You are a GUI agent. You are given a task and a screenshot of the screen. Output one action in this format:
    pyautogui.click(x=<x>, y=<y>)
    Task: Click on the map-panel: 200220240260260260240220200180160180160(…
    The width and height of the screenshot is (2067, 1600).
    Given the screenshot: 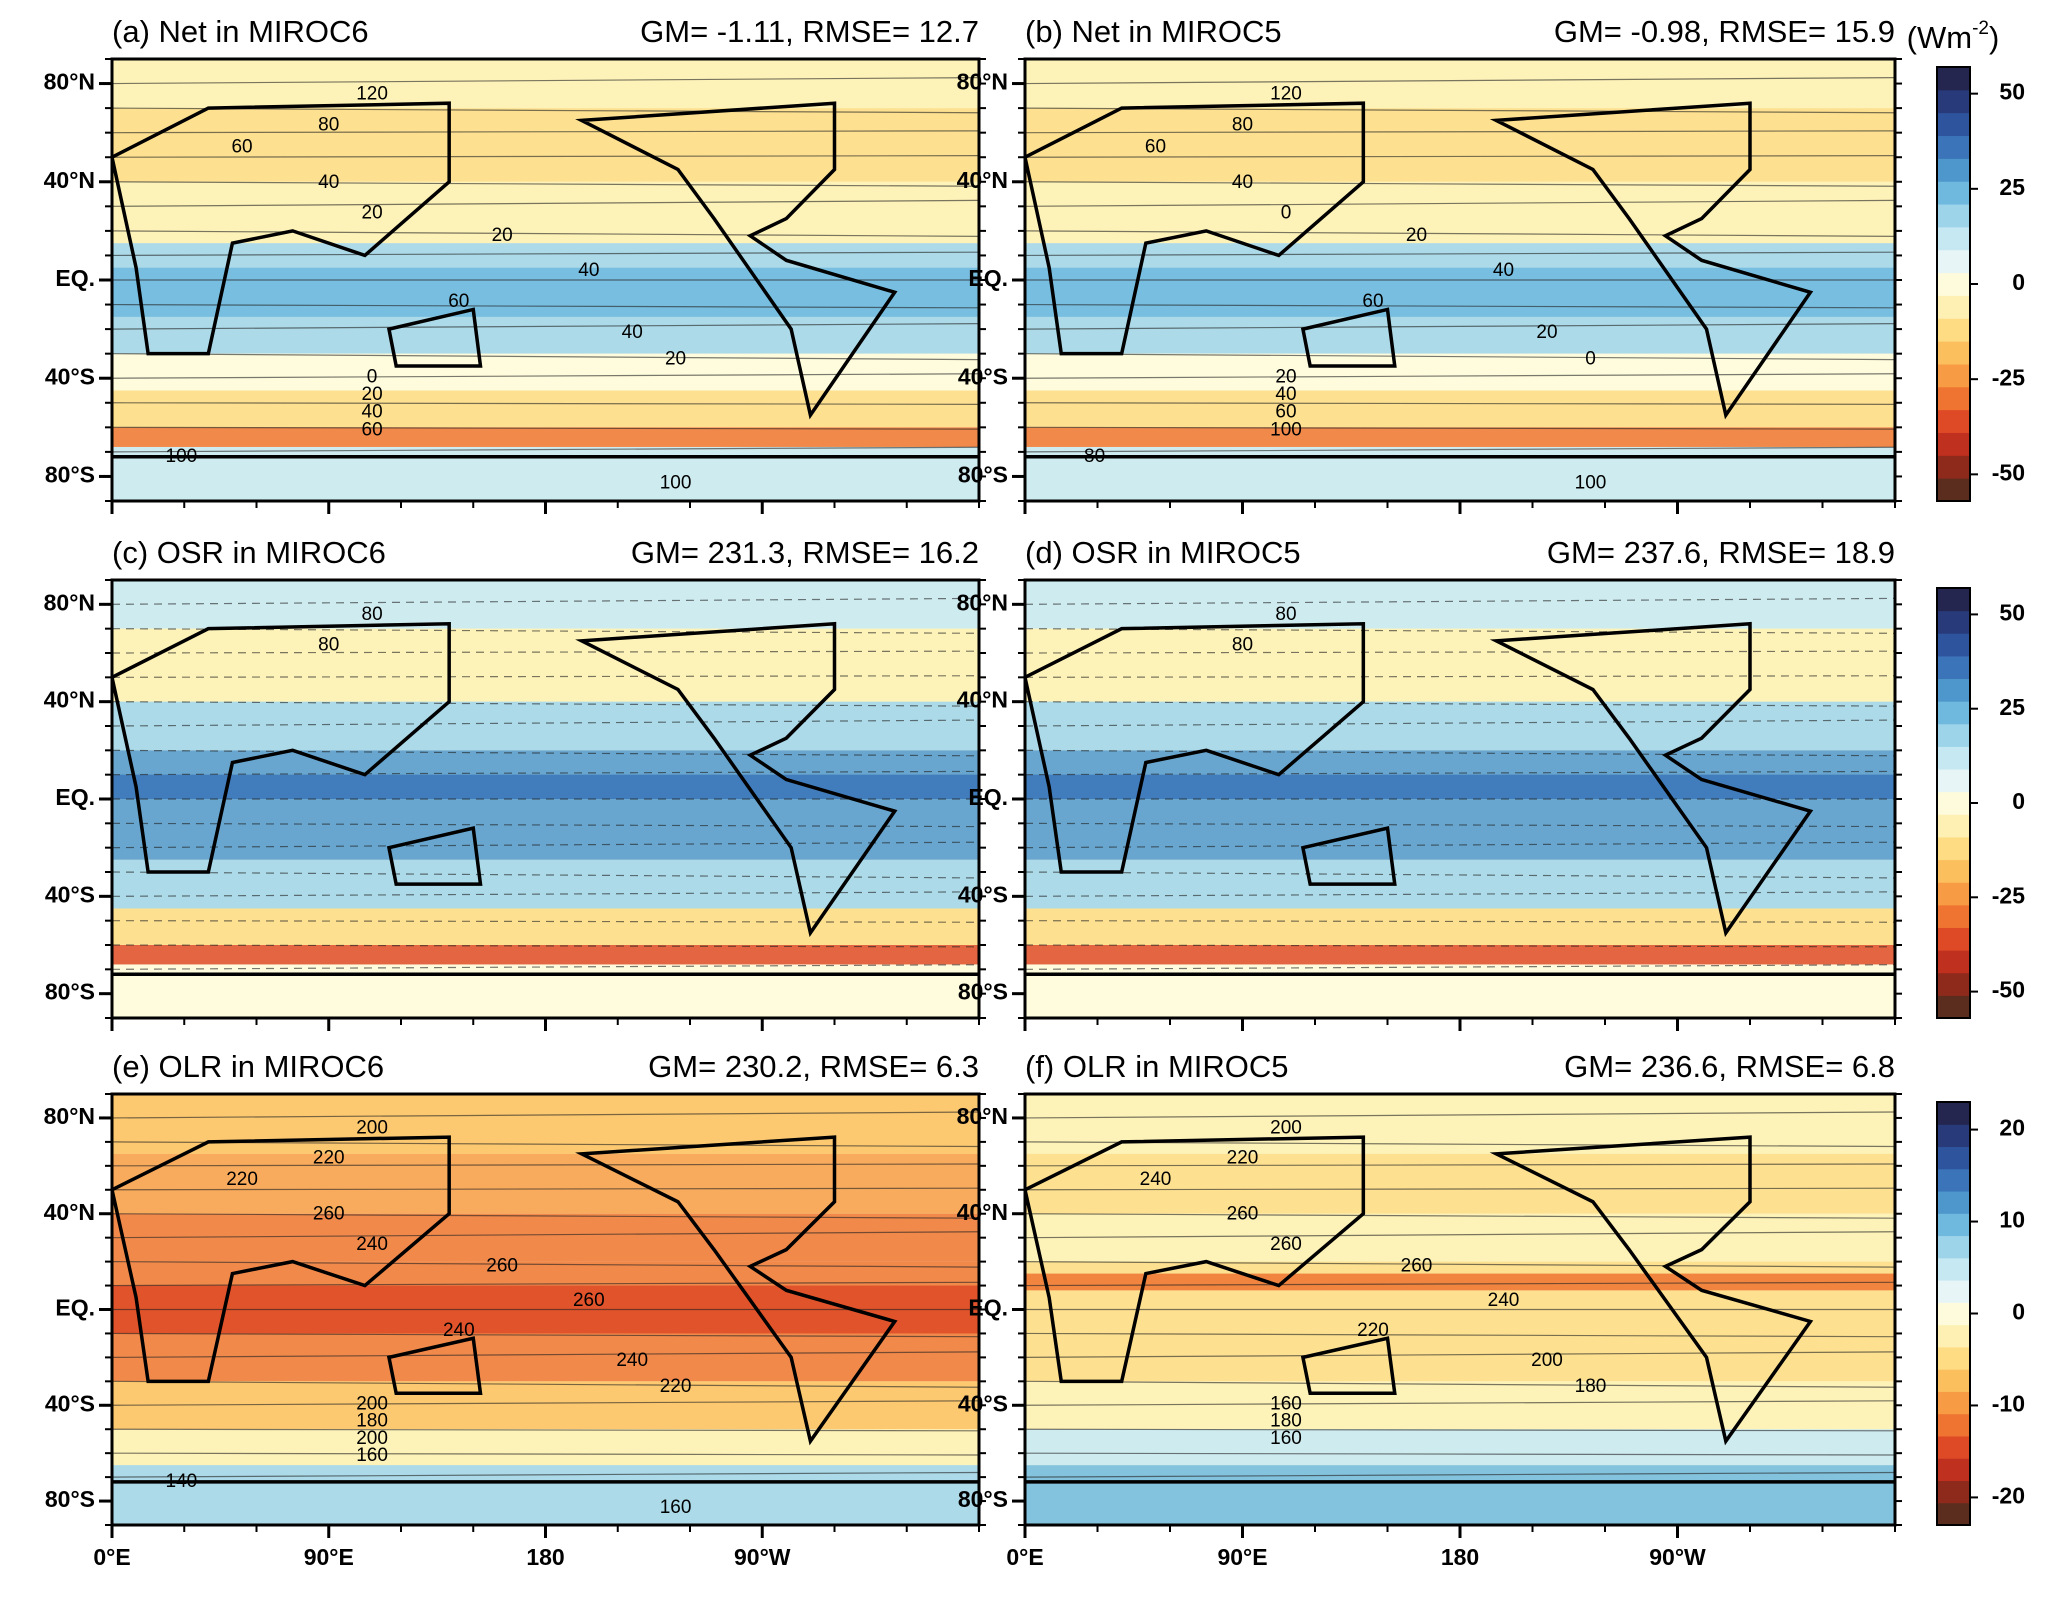 What is the action you would take?
    pyautogui.click(x=1429, y=1309)
    